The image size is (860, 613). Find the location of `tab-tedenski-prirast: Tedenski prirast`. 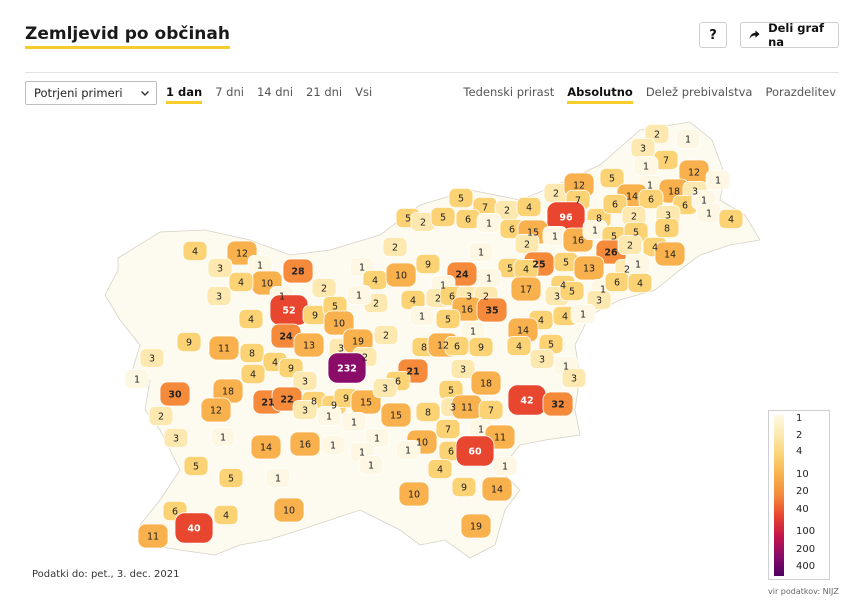

tab-tedenski-prirast: Tedenski prirast is located at coordinates (509, 92).